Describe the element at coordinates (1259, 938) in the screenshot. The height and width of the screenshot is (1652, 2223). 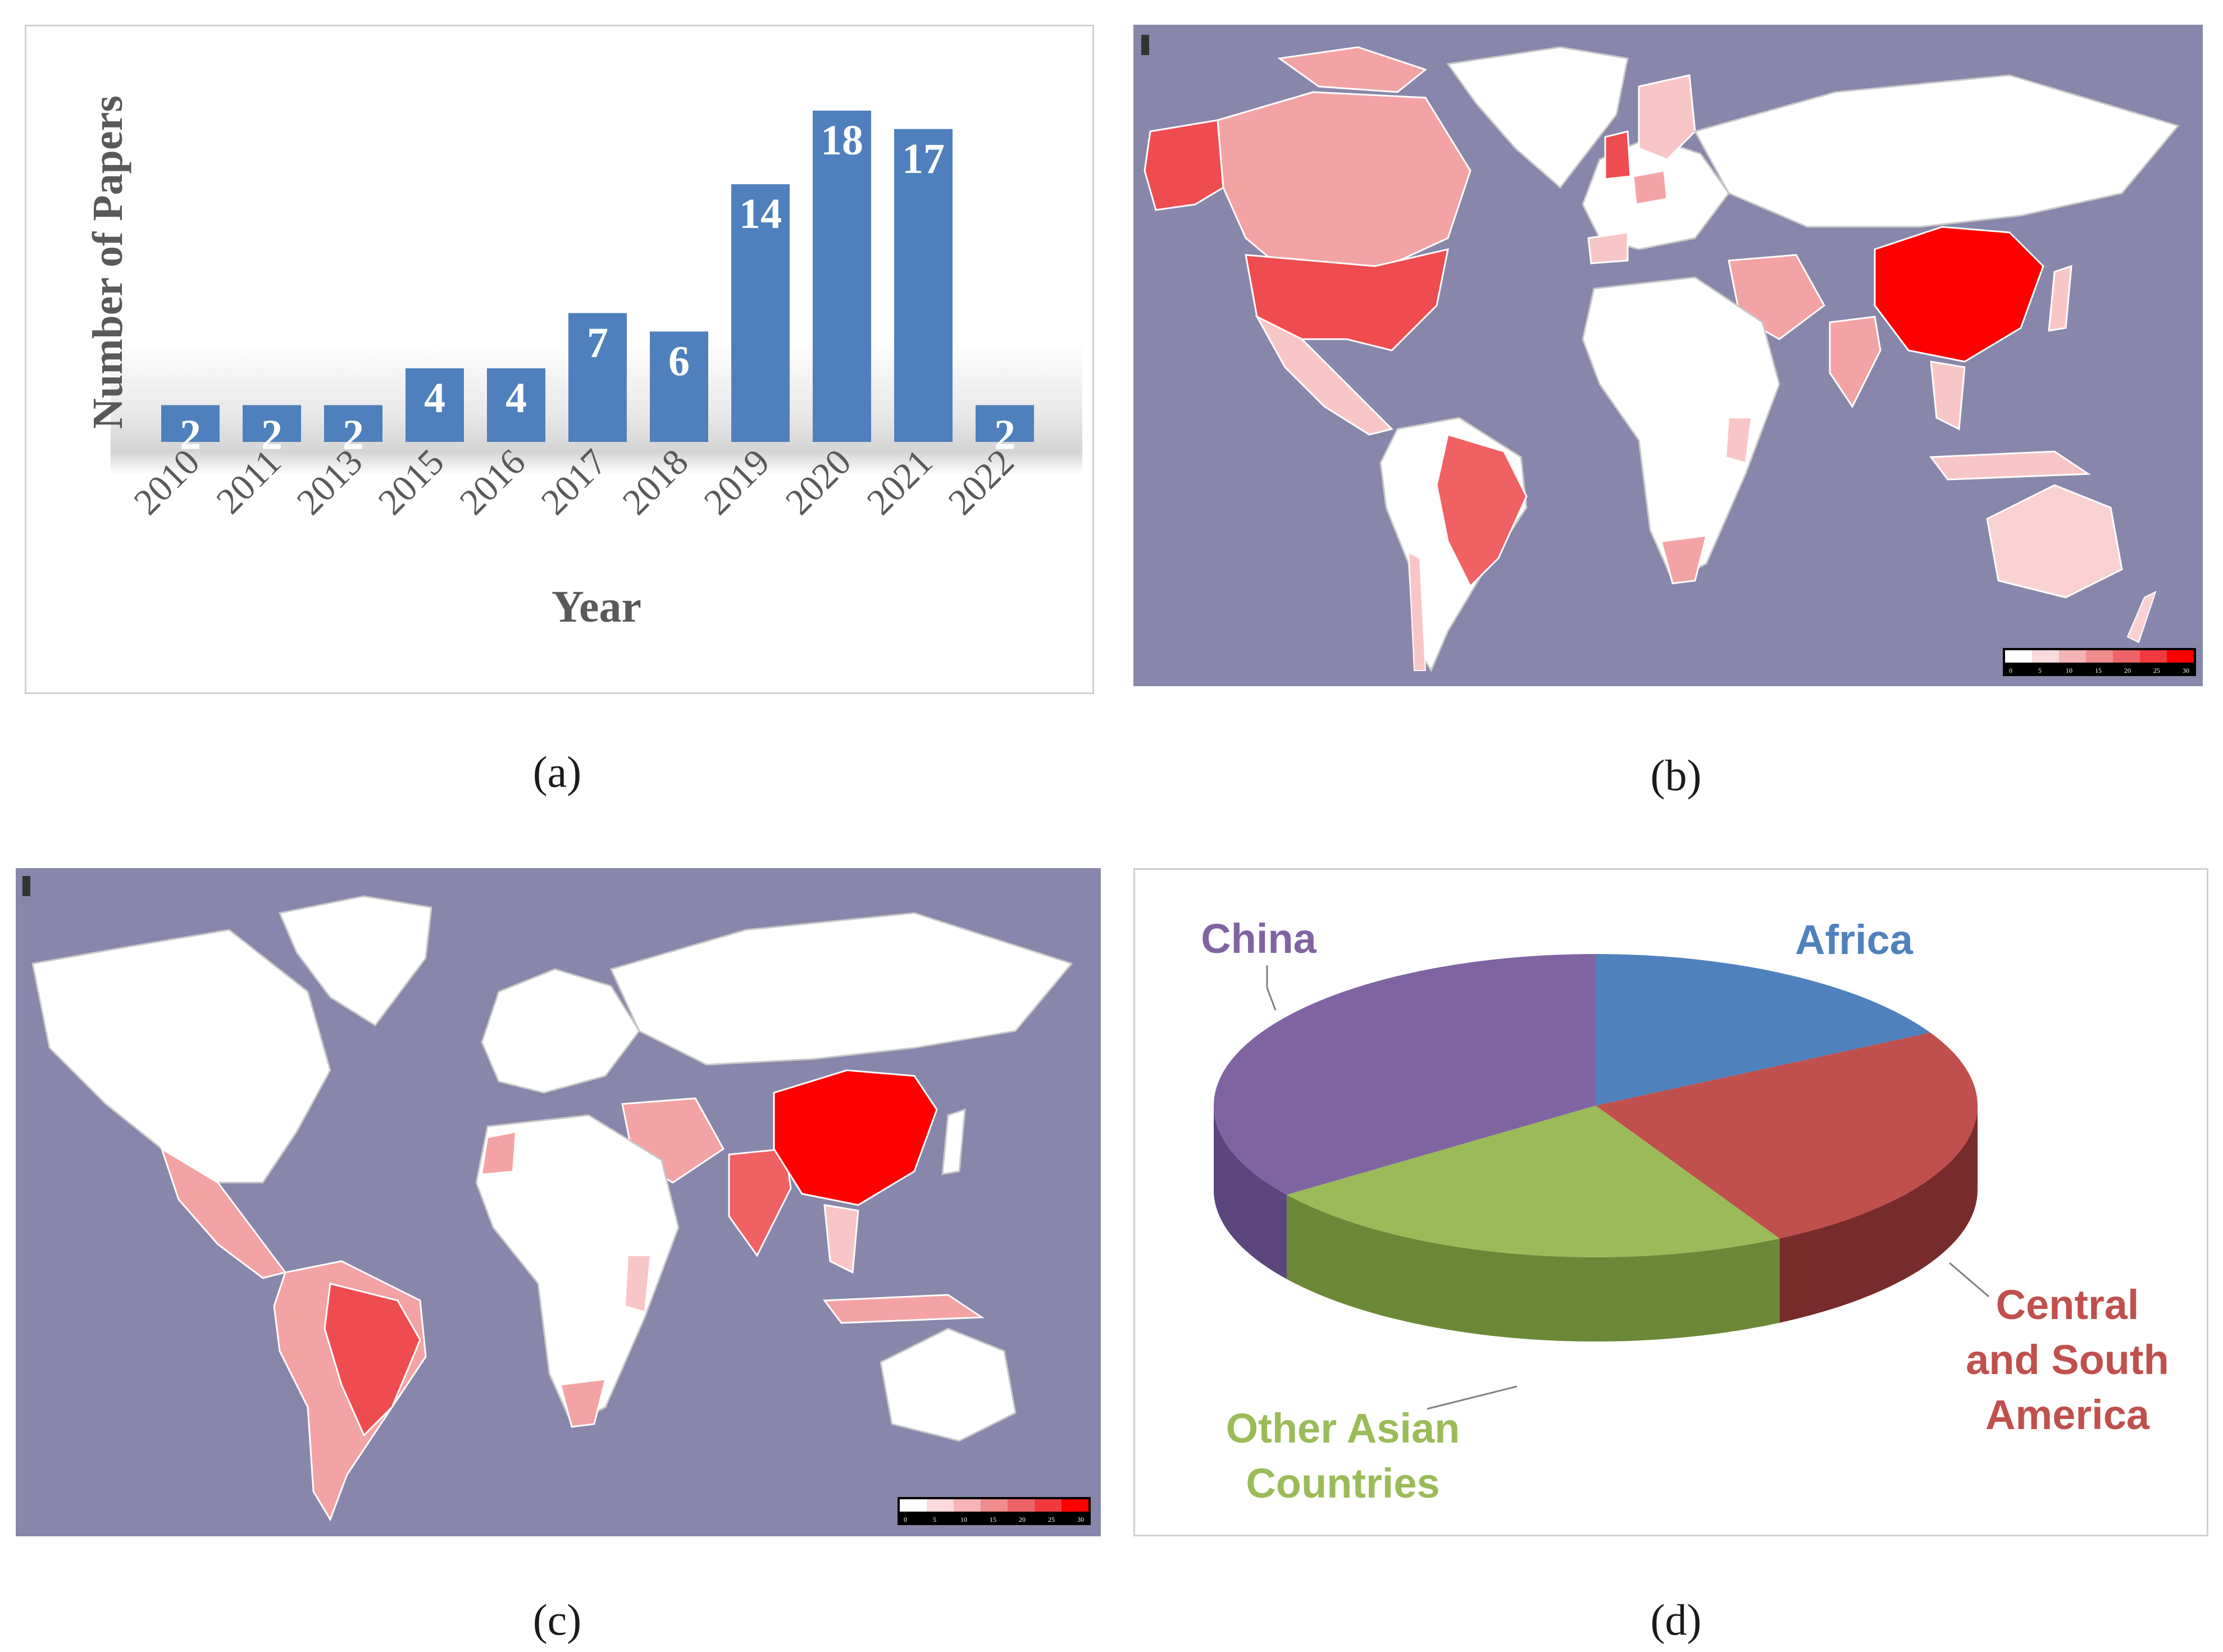
I see `pie-label-line: China` at that location.